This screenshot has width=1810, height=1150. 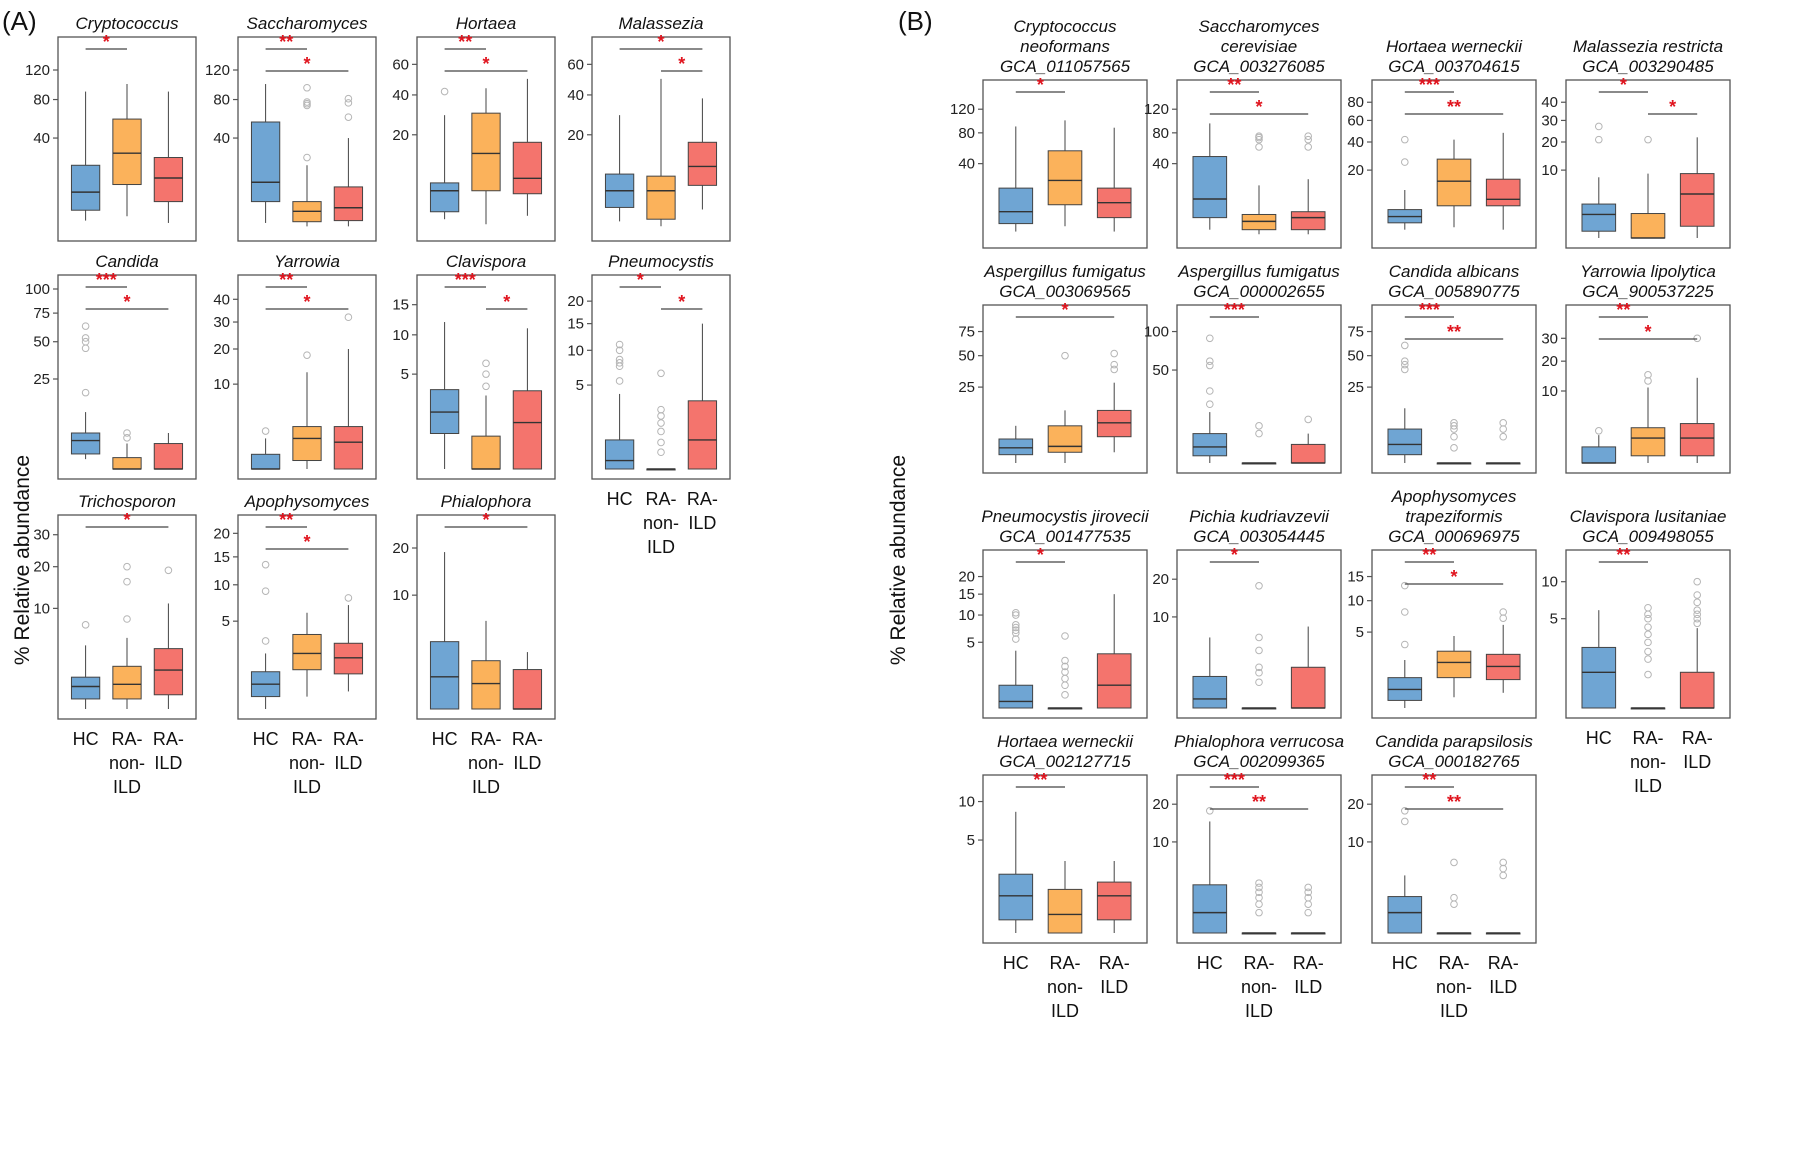 What do you see at coordinates (1355, 356) in the screenshot?
I see `y-tick-label: 50` at bounding box center [1355, 356].